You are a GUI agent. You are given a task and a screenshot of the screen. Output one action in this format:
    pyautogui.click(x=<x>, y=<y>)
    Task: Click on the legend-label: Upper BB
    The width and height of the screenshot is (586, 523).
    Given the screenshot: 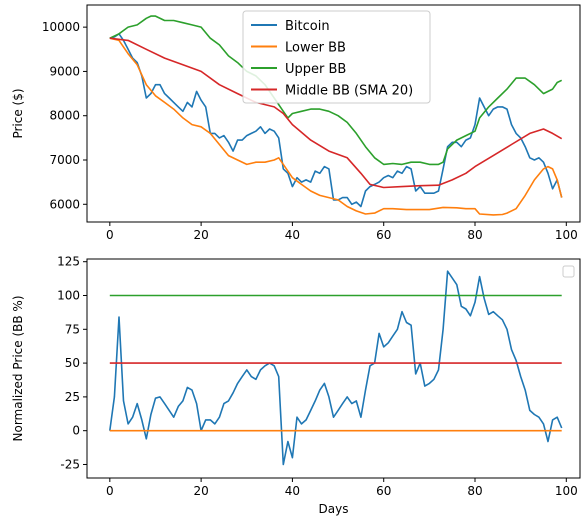 What is the action you would take?
    pyautogui.click(x=315, y=69)
    